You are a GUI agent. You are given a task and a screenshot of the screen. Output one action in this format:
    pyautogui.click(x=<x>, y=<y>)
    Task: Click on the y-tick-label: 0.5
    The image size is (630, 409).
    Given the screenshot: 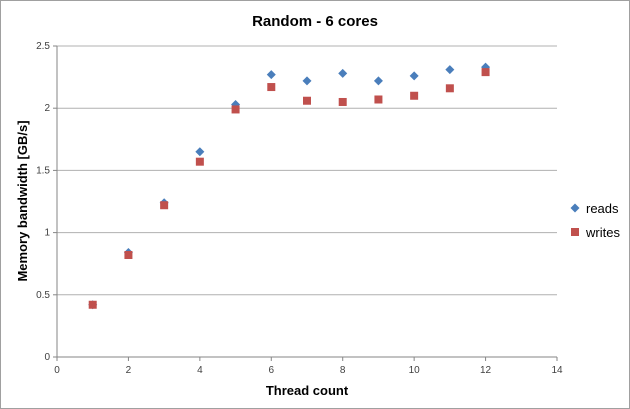 What is the action you would take?
    pyautogui.click(x=43, y=295)
    